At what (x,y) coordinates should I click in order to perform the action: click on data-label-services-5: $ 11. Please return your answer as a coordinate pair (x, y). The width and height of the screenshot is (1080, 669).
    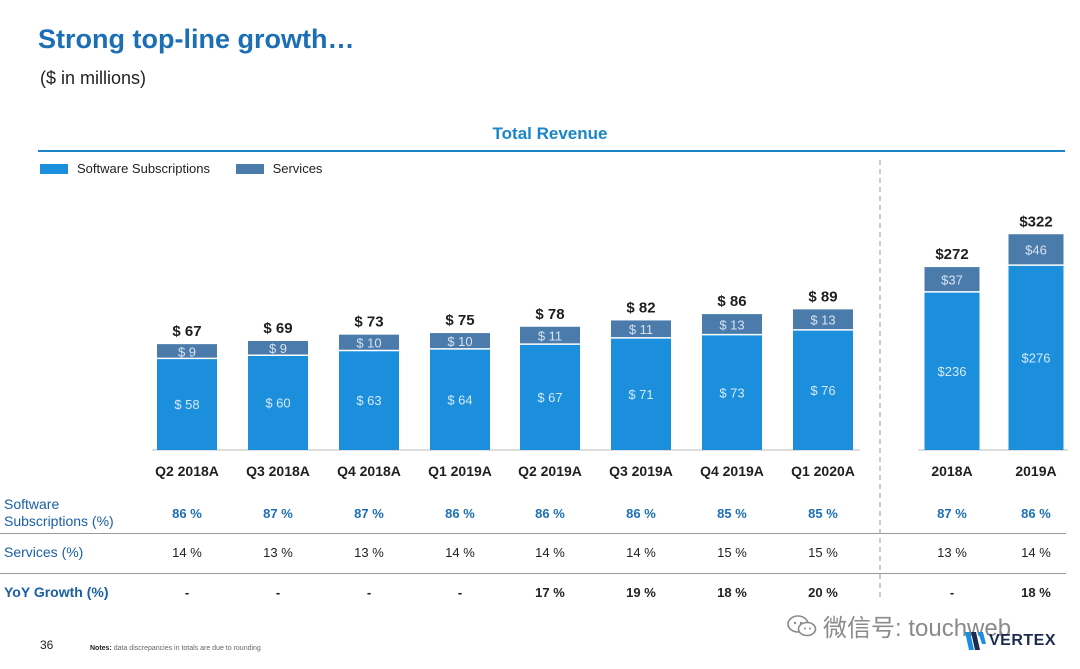
    Looking at the image, I should click on (641, 329).